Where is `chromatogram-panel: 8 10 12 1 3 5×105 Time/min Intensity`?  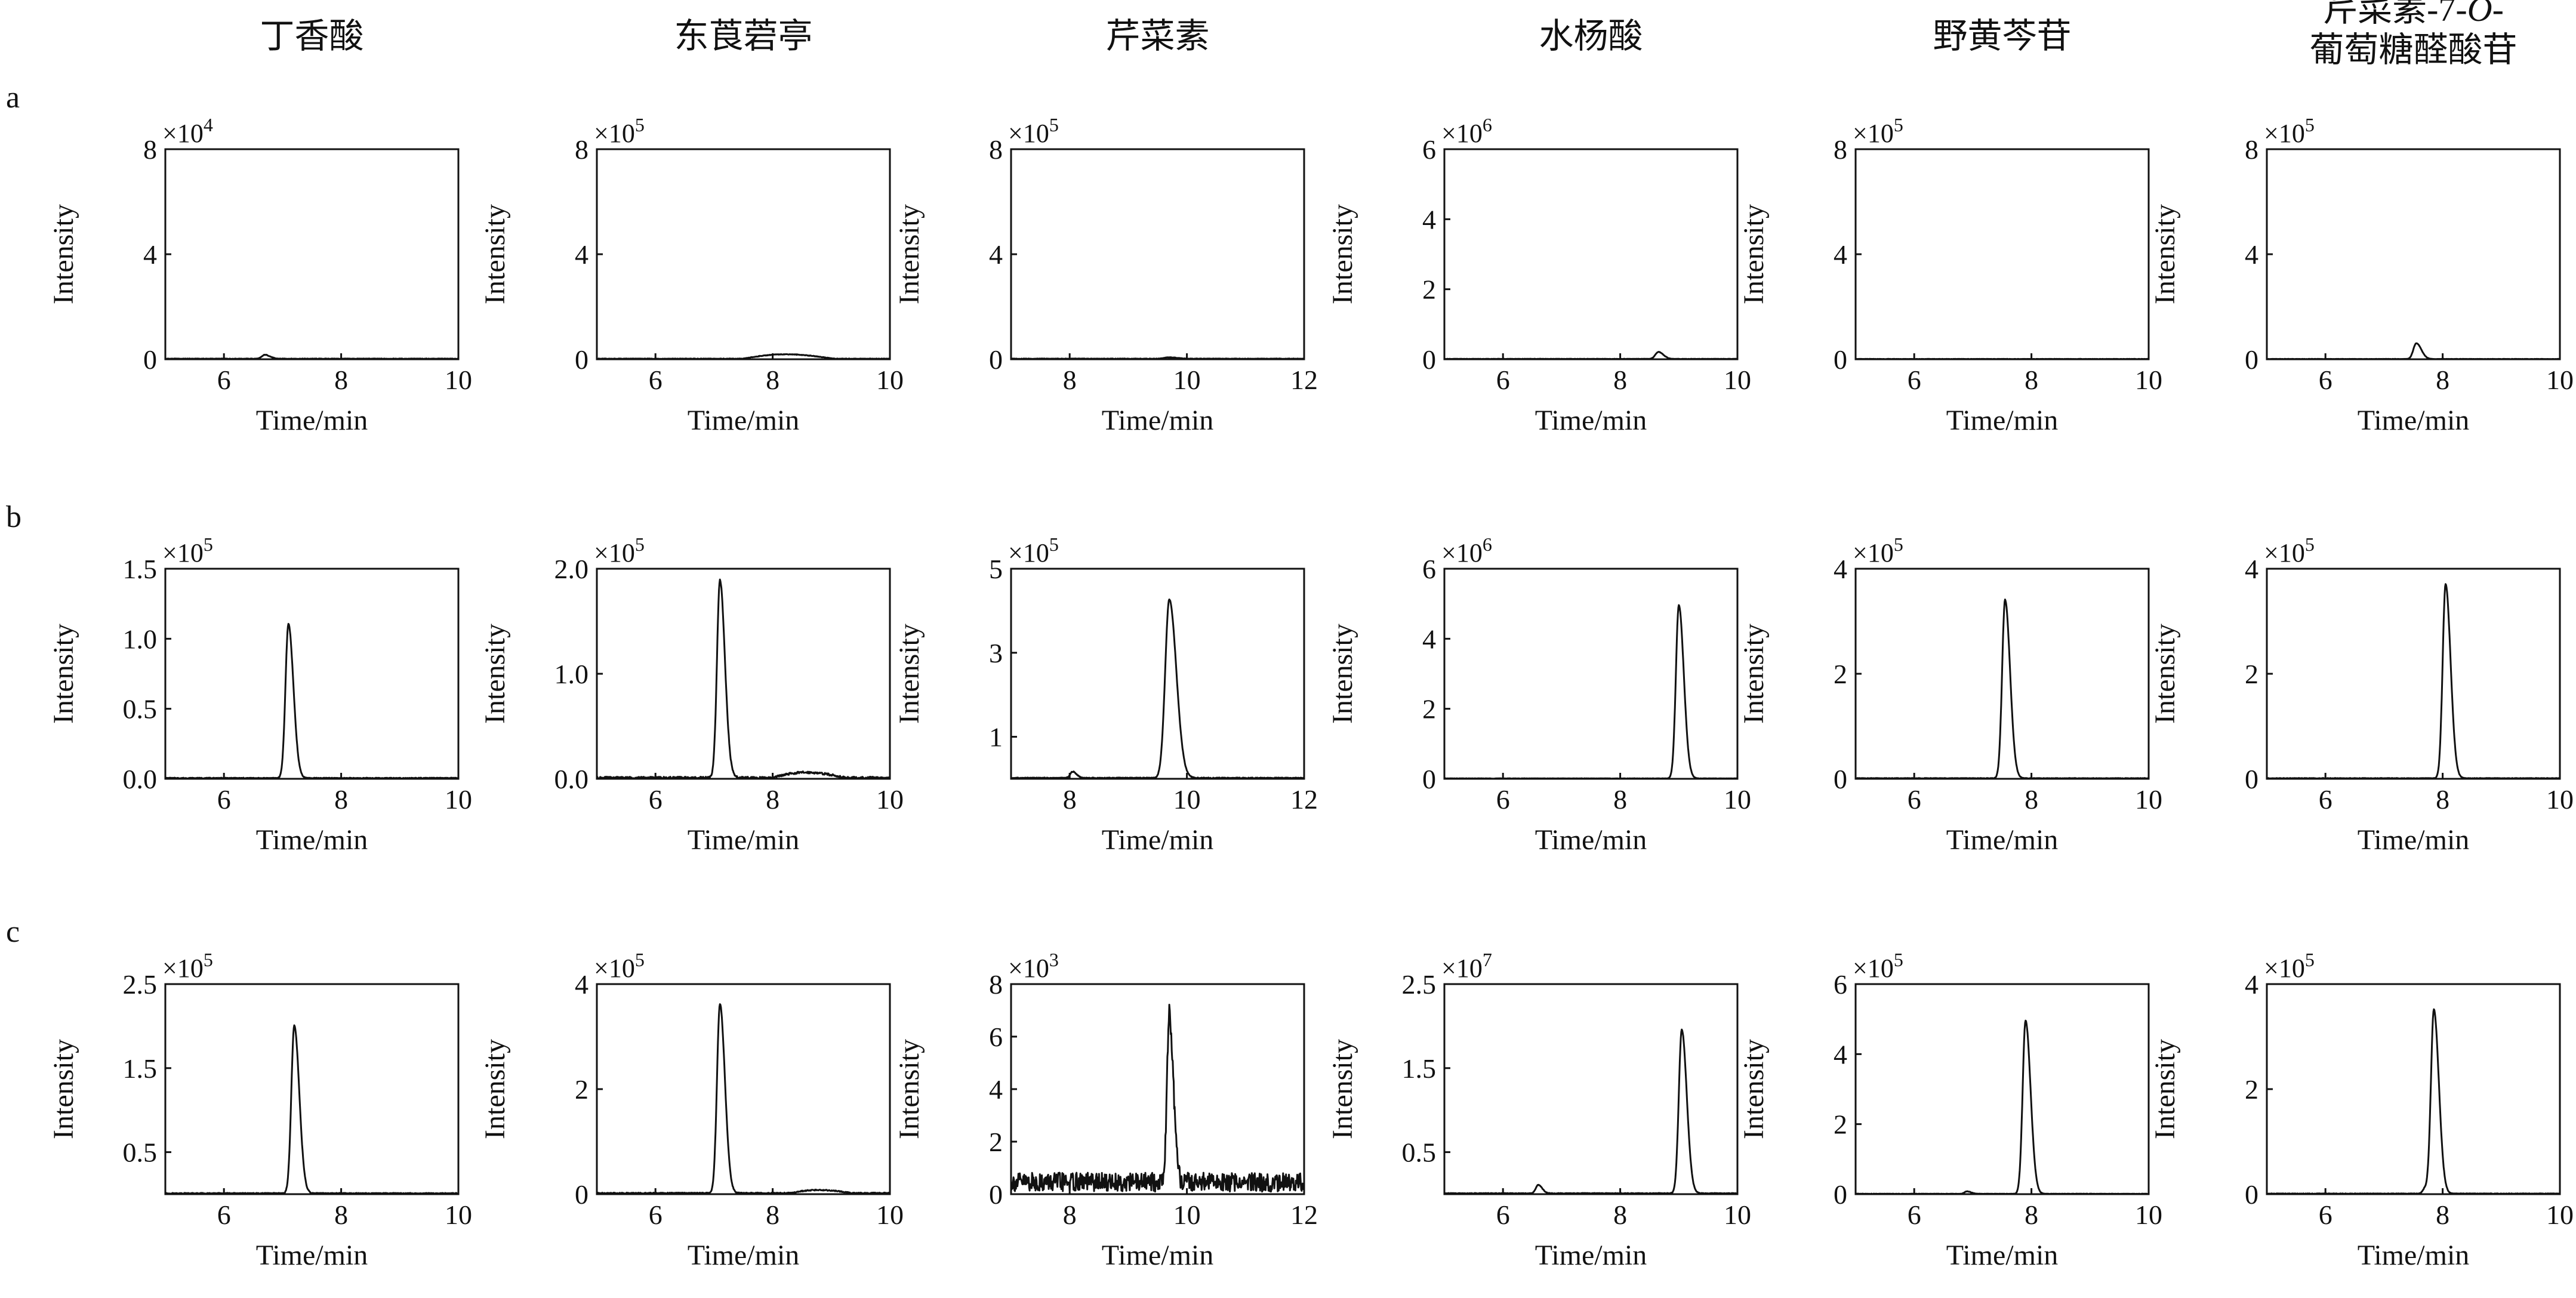
chromatogram-panel: 8 10 12 1 3 5×105 Time/min Intensity is located at coordinates (1105, 695).